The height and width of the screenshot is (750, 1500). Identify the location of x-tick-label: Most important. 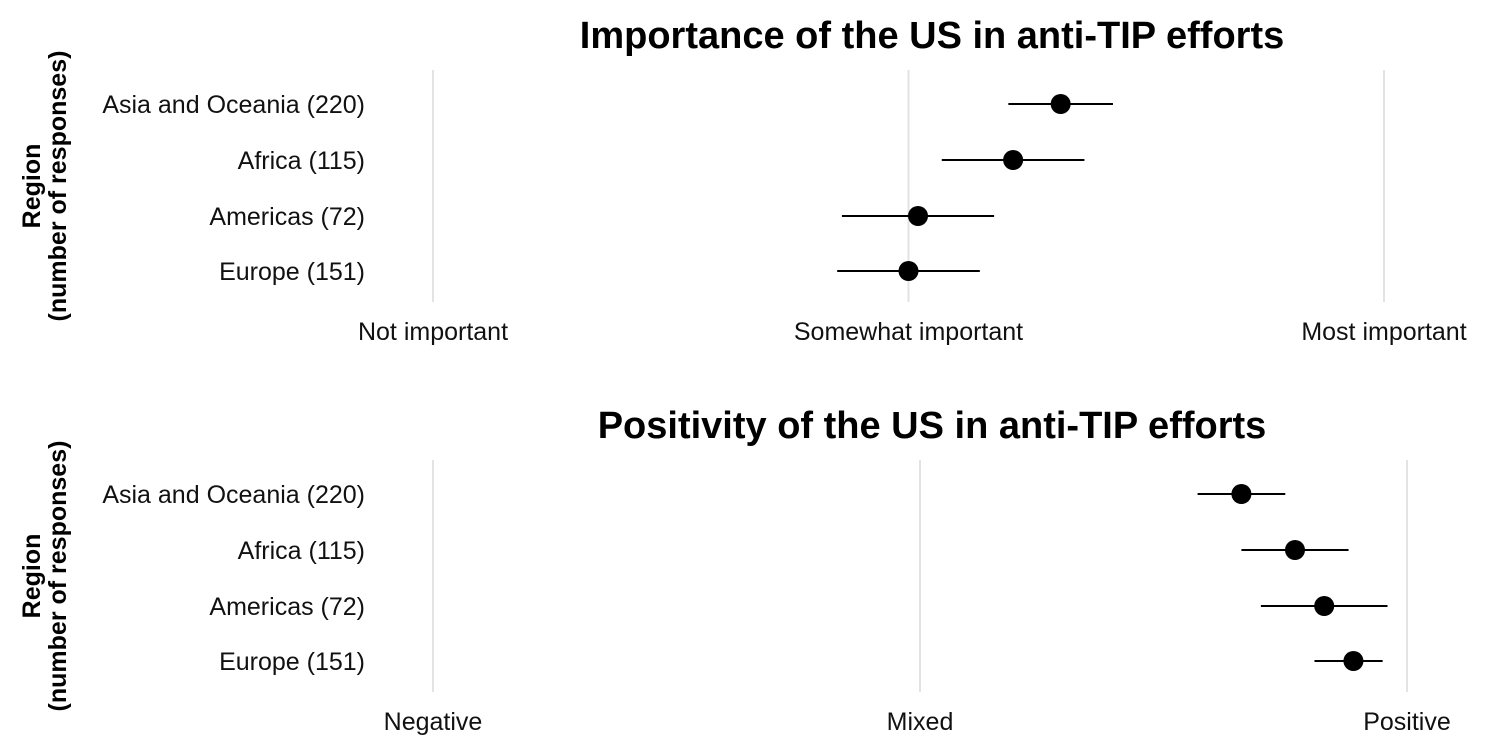
(1383, 332).